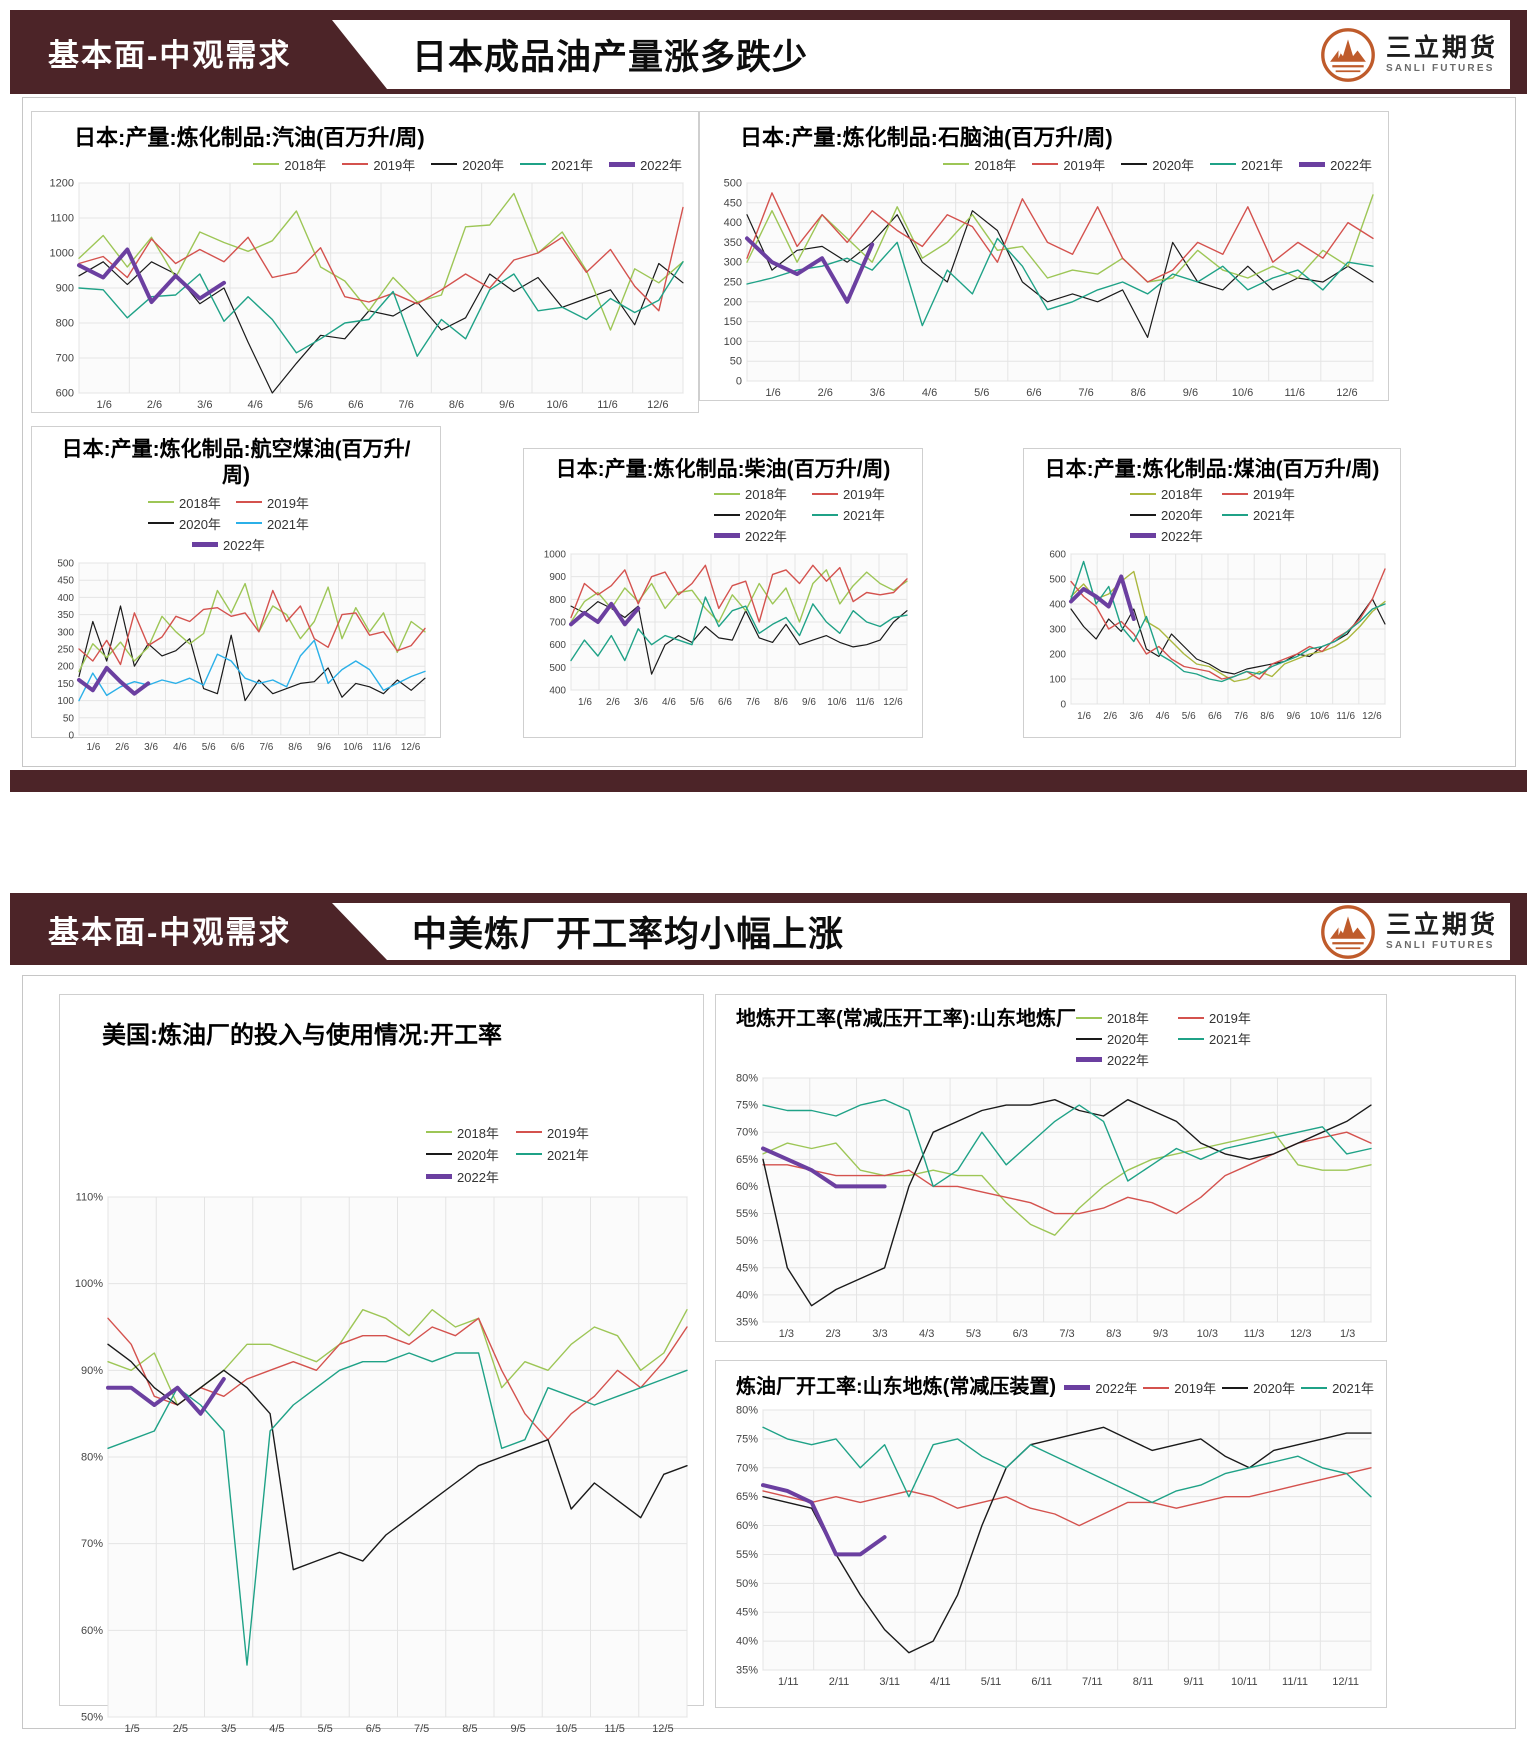  Describe the element at coordinates (378, 164) in the screenshot. I see `legend-item: 2019年` at that location.